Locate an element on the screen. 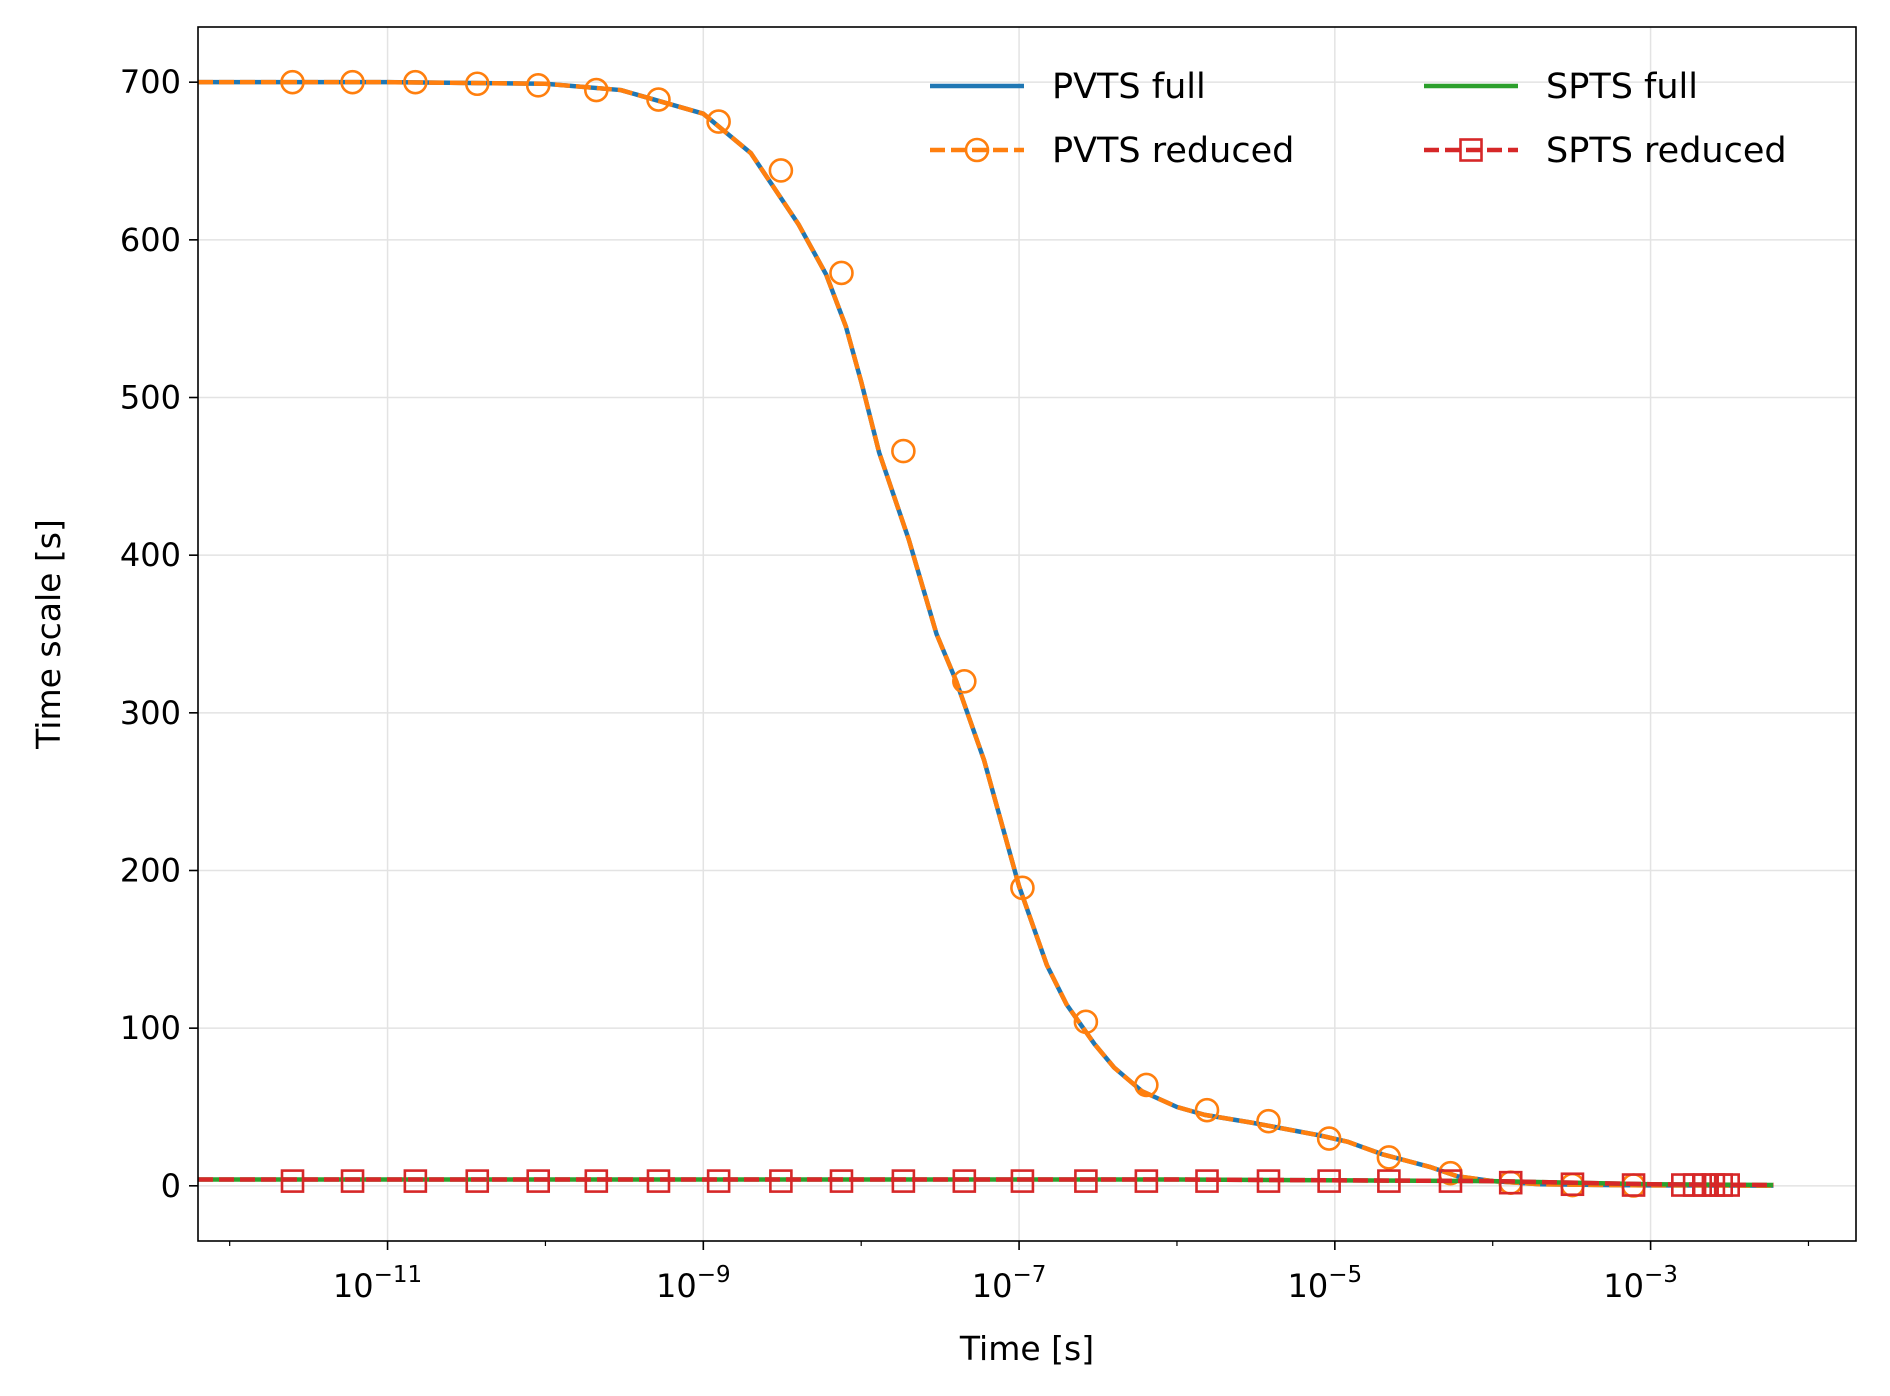 The height and width of the screenshot is (1396, 1890). x-tick-label: 10⁻³ is located at coordinates (1640, 1283).